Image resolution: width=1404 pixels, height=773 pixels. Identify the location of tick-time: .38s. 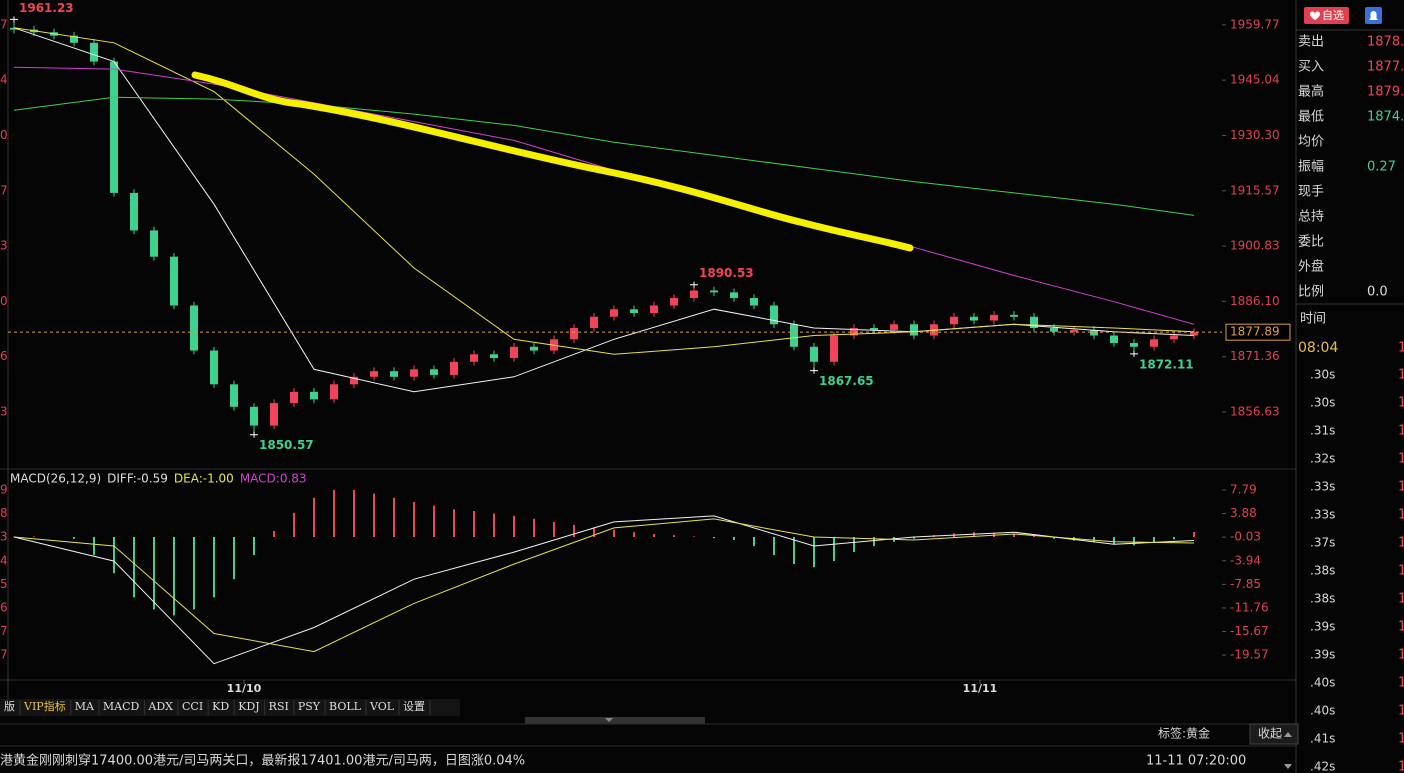
(1322, 599).